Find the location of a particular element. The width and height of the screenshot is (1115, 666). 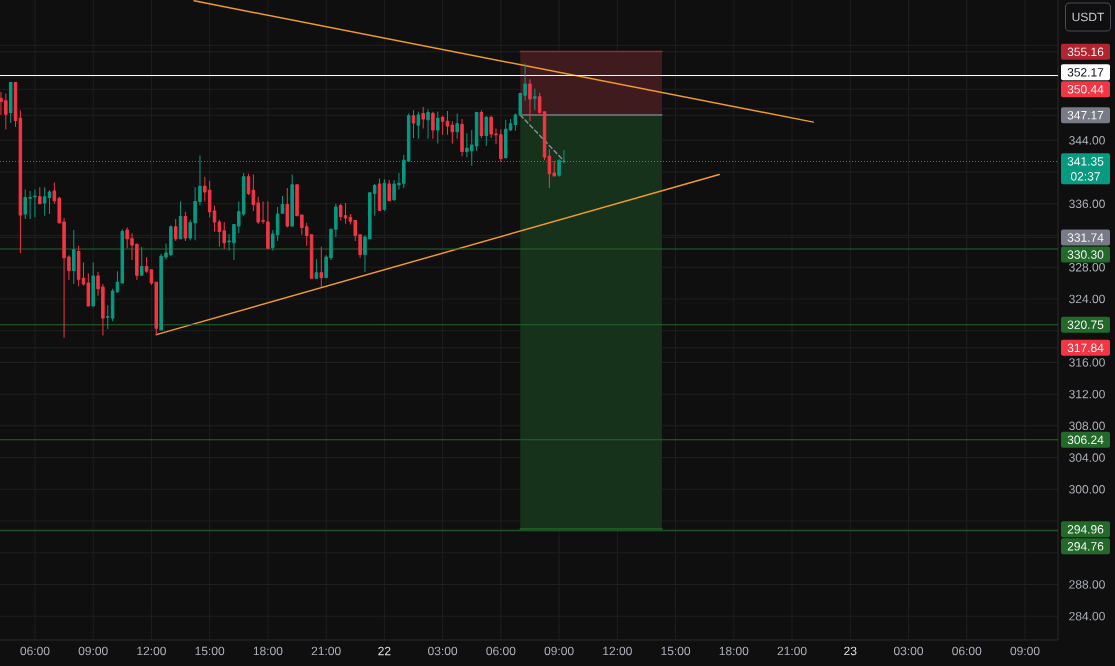

y-tick-label: 324.00 is located at coordinates (1087, 299).